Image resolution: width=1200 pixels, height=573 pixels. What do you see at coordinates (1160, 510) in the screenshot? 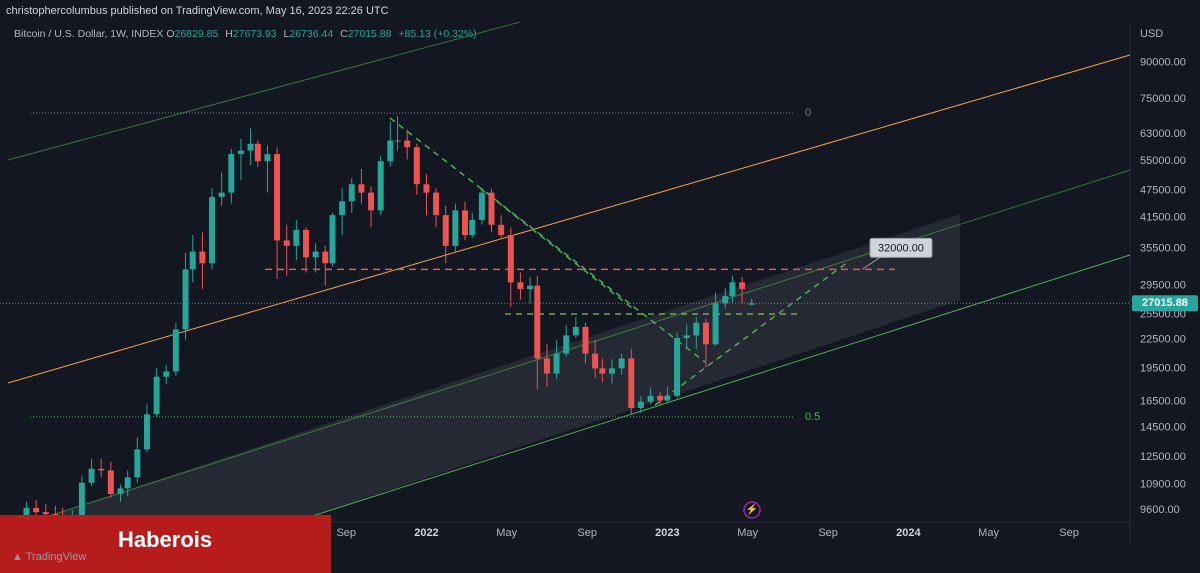
I see `y-tick-label: 9600.00` at bounding box center [1160, 510].